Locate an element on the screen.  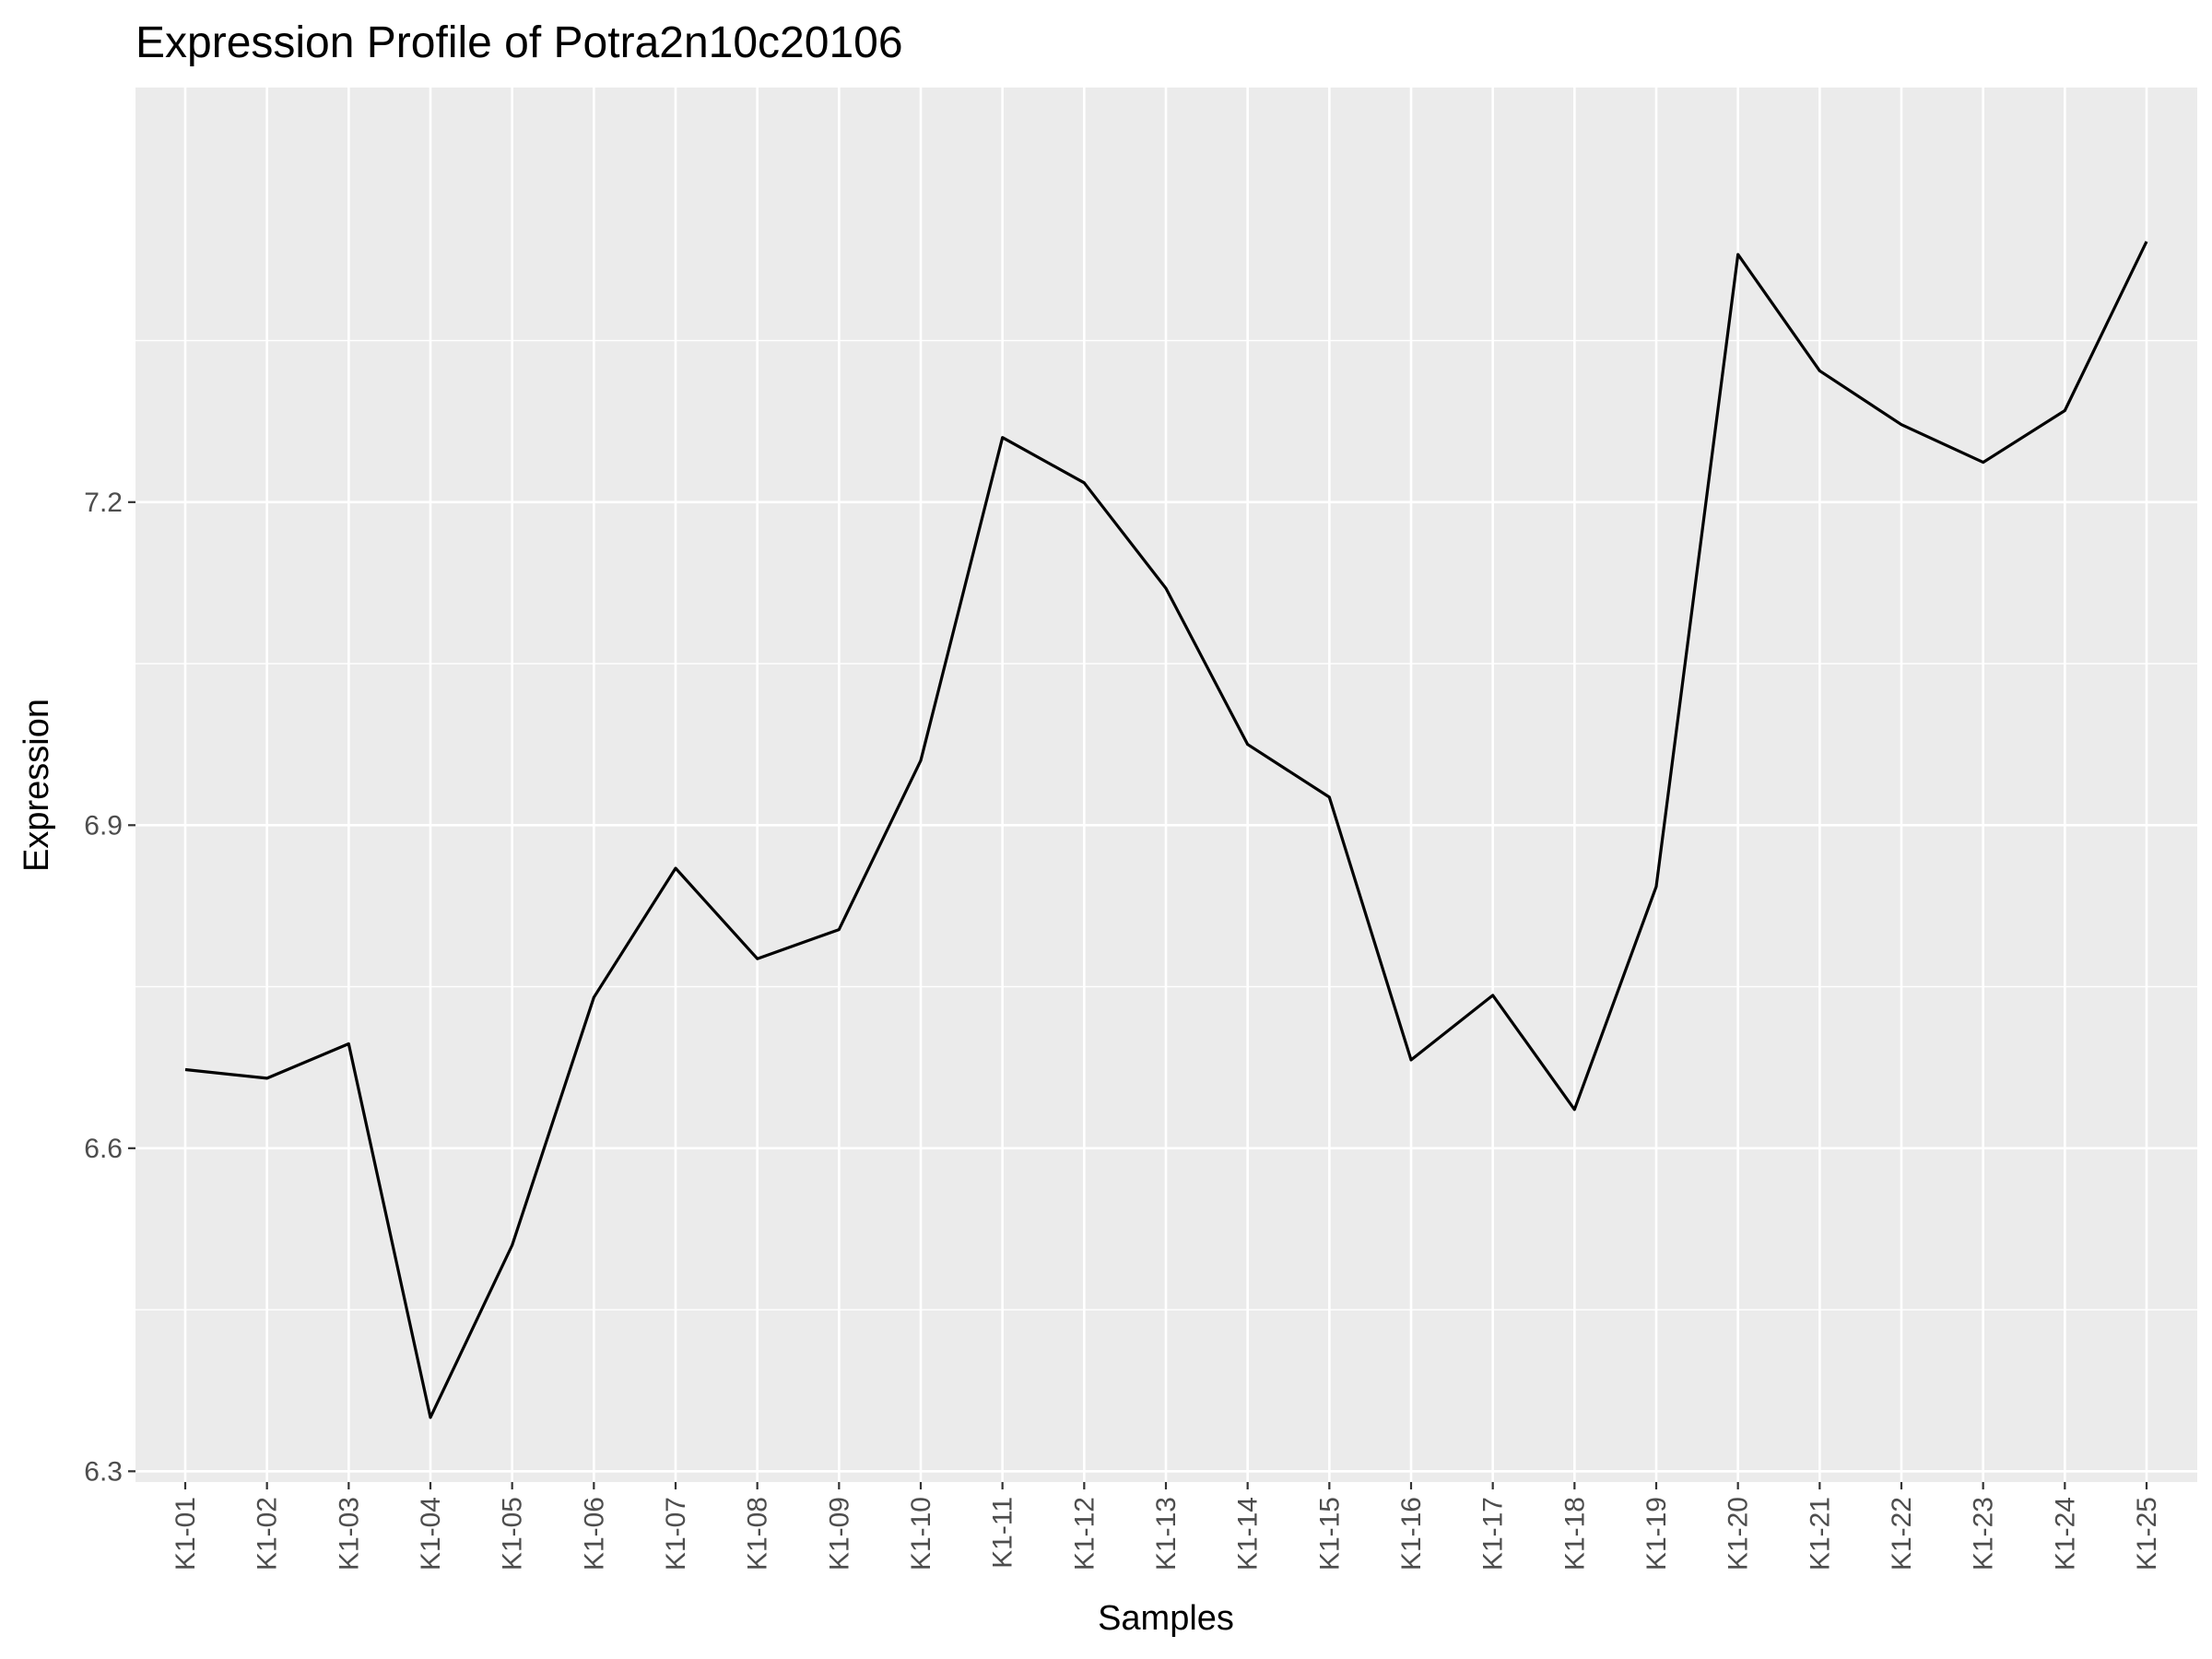
x-tick-label-17: K1-18 is located at coordinates (1574, 1534).